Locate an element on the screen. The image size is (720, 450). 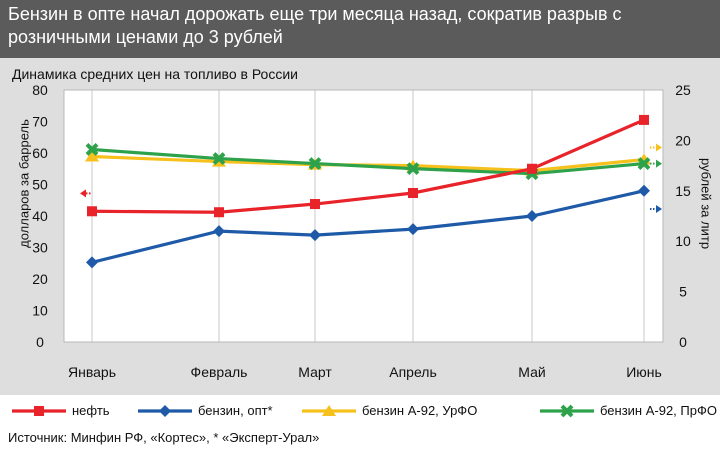
chart-title: Динамика средних цен на топливо в России is located at coordinates (155, 74).